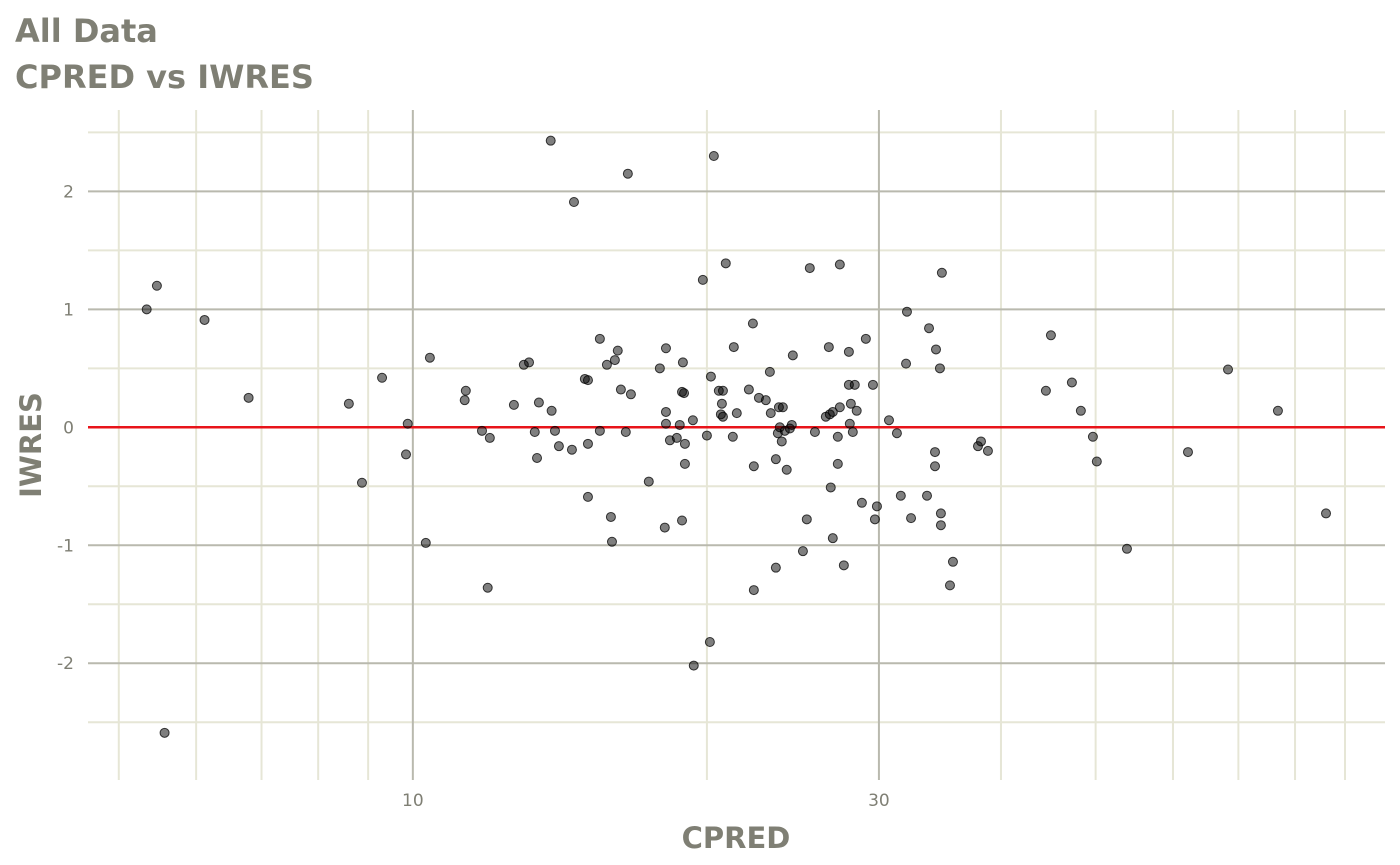 The image size is (1400, 865). I want to click on x-axis-title: CPRED, so click(736, 838).